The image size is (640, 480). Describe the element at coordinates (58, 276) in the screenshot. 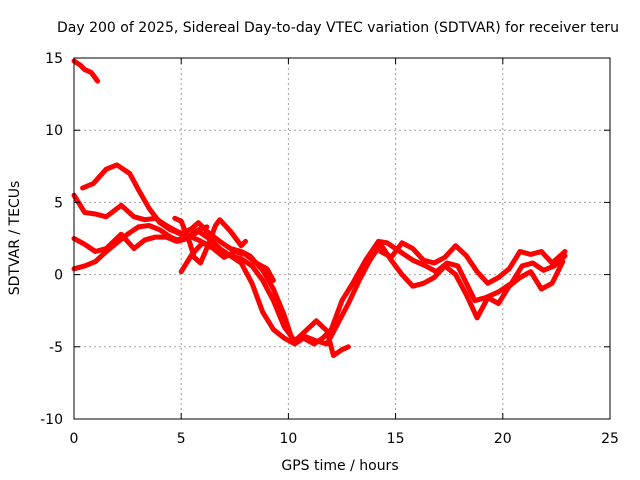

I see `y-tick-label-0: 0` at that location.